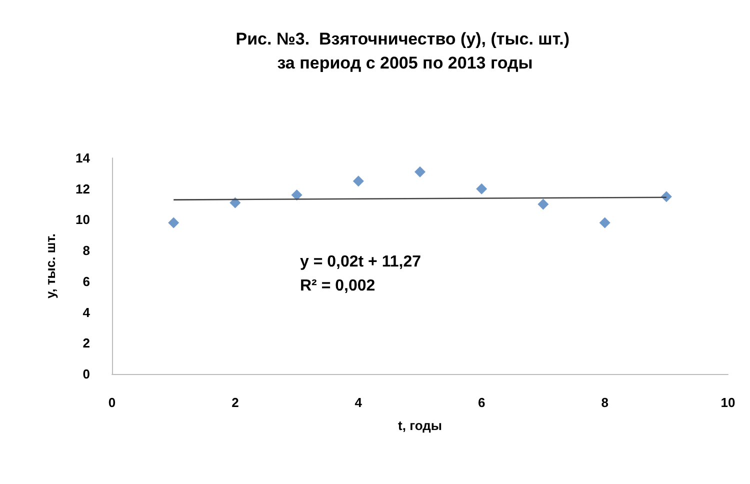  I want to click on annotation: y = 0,02t + 11,27, so click(361, 262).